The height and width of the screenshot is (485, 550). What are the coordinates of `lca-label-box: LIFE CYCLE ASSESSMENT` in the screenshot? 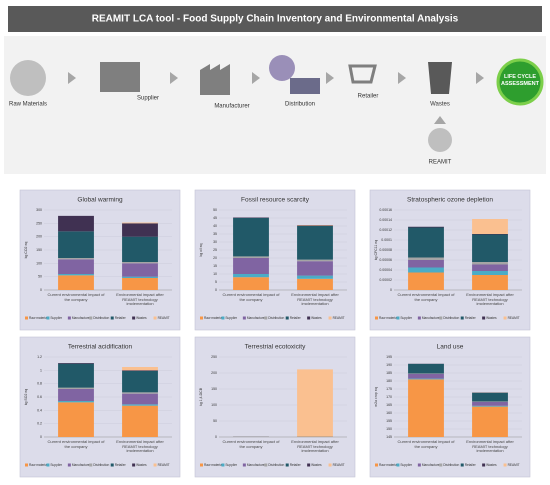 It's located at (520, 80).